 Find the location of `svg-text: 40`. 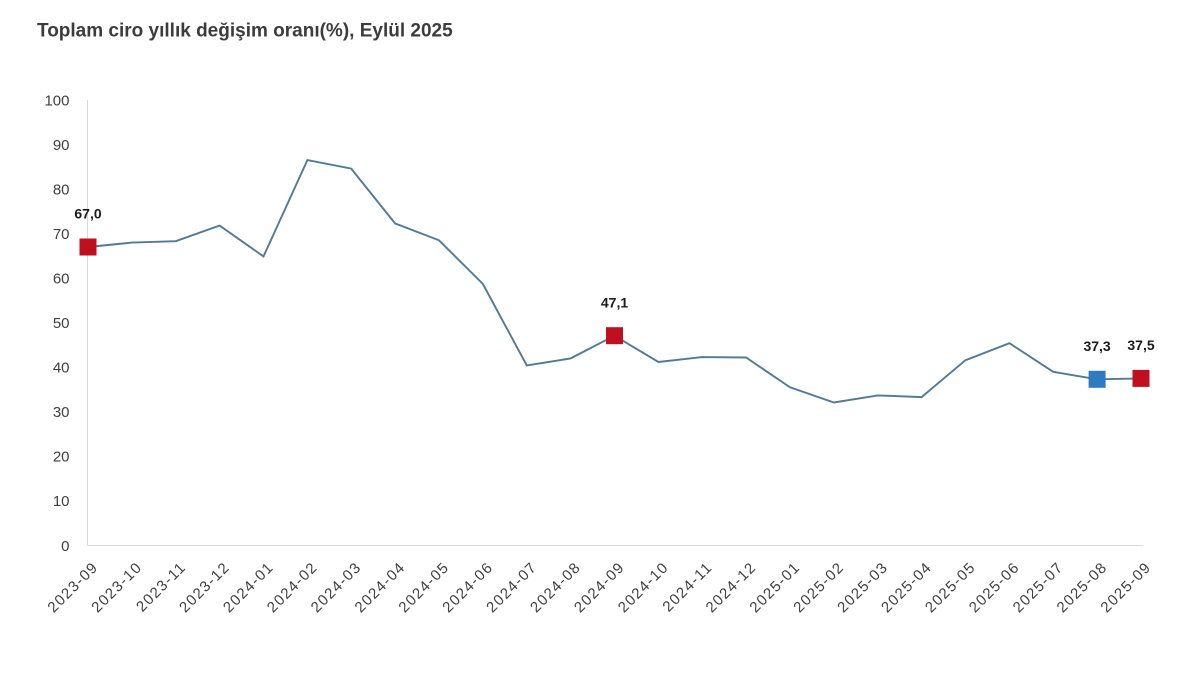

svg-text: 40 is located at coordinates (61, 368).